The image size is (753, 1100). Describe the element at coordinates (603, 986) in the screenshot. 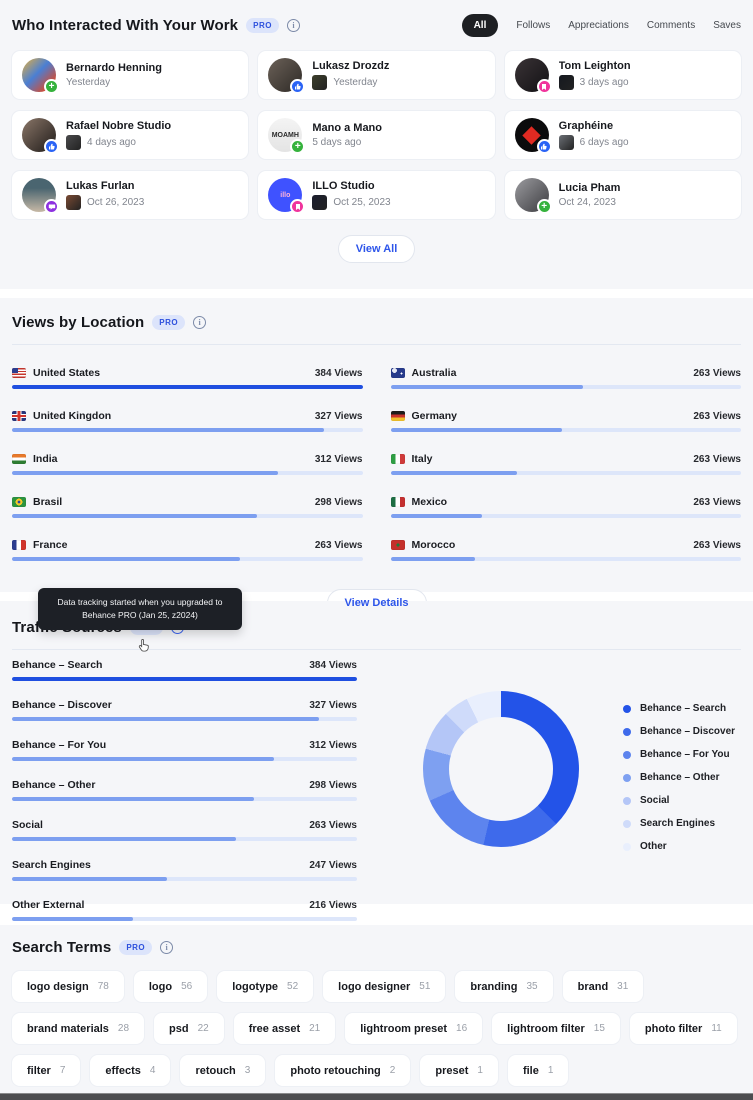

I see `search-term-tag: brand 31` at that location.